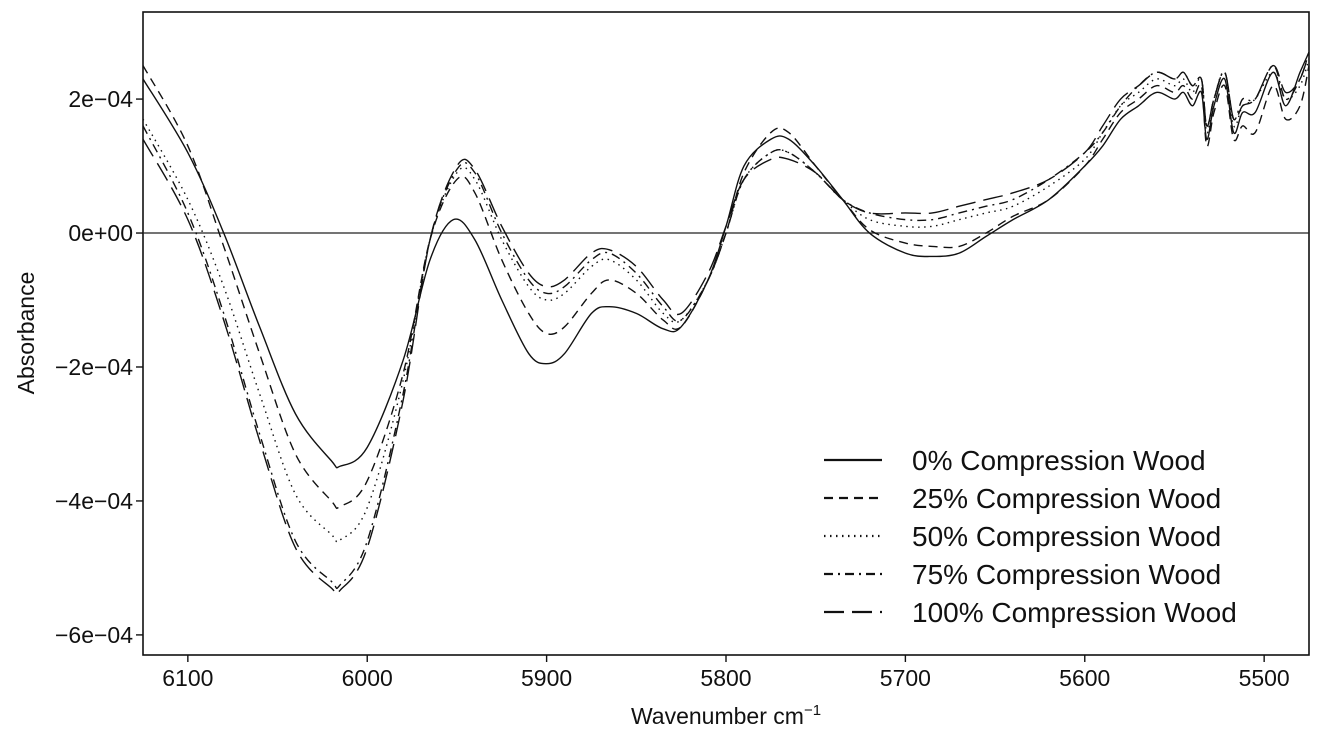 The image size is (1325, 737). Describe the element at coordinates (100, 99) in the screenshot. I see `y-tick-label: 2e−04` at that location.